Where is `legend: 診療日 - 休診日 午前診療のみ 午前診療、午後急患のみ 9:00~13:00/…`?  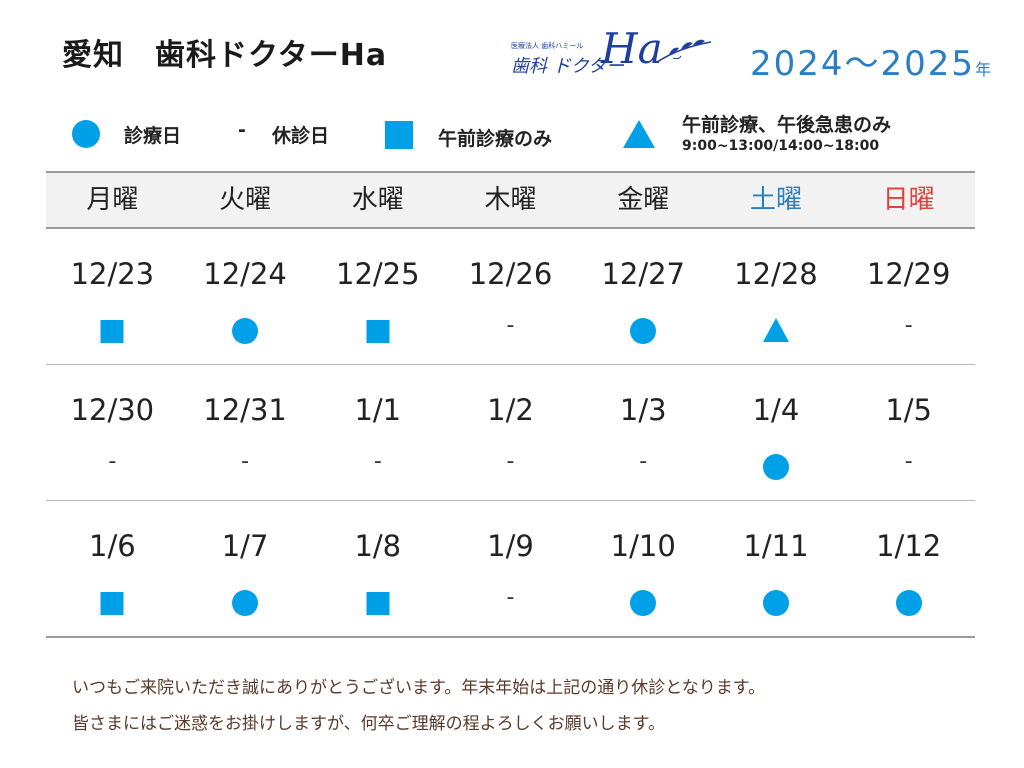
legend: 診療日 - 休診日 午前診療のみ 午前診療、午後急患のみ 9:00~13:00/… is located at coordinates (512, 138).